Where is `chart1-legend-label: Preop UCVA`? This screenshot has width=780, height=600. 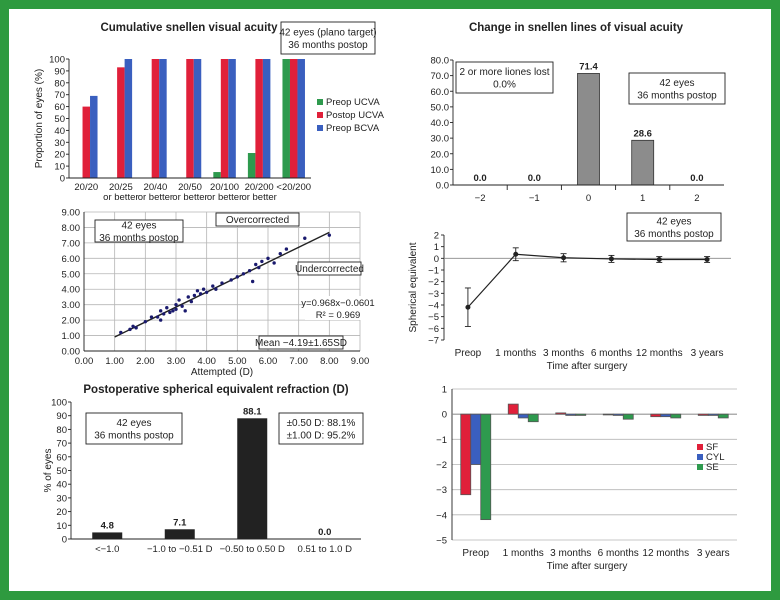 chart1-legend-label: Preop UCVA is located at coordinates (353, 102).